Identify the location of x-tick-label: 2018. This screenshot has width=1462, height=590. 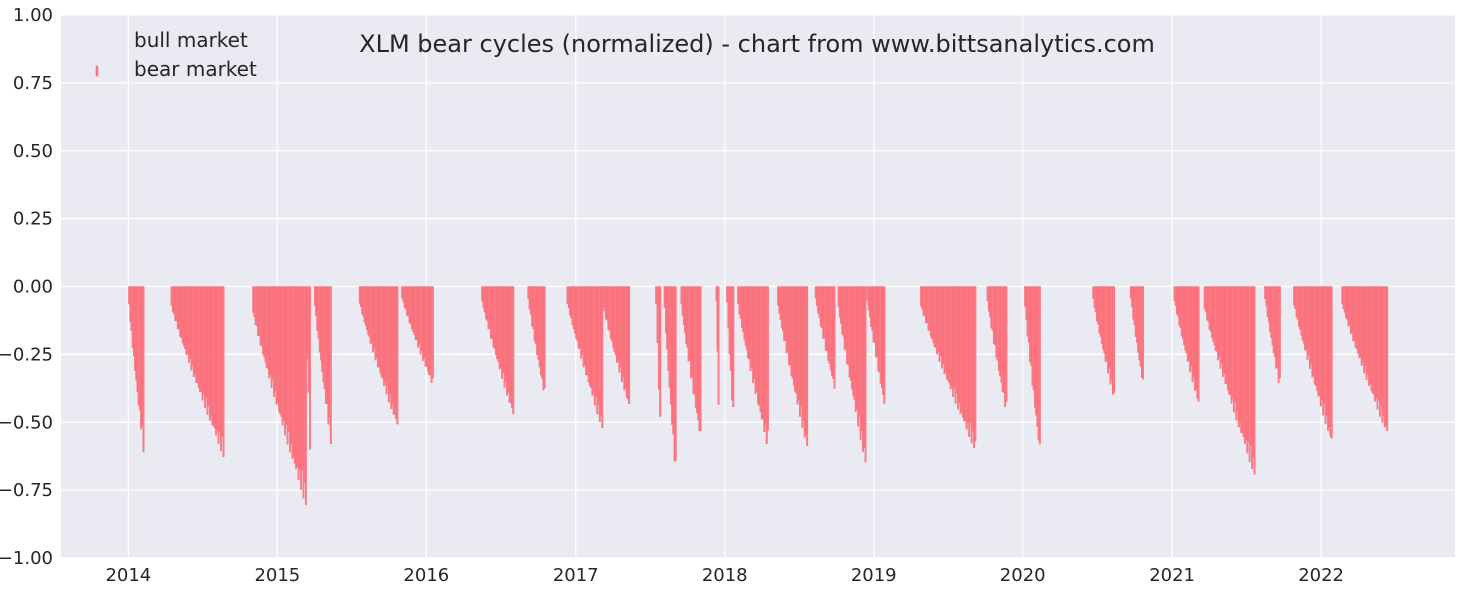
(725, 575).